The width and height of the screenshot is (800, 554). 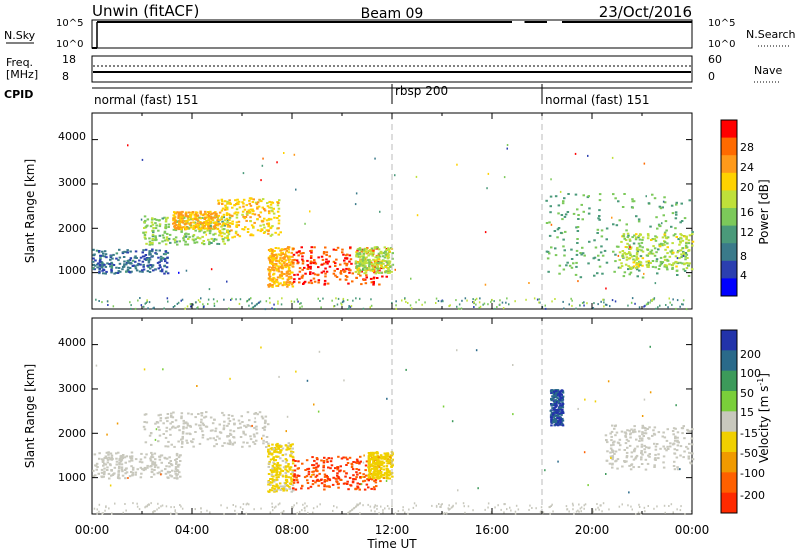 I want to click on date-title: 23/Oct/2016, so click(x=645, y=12).